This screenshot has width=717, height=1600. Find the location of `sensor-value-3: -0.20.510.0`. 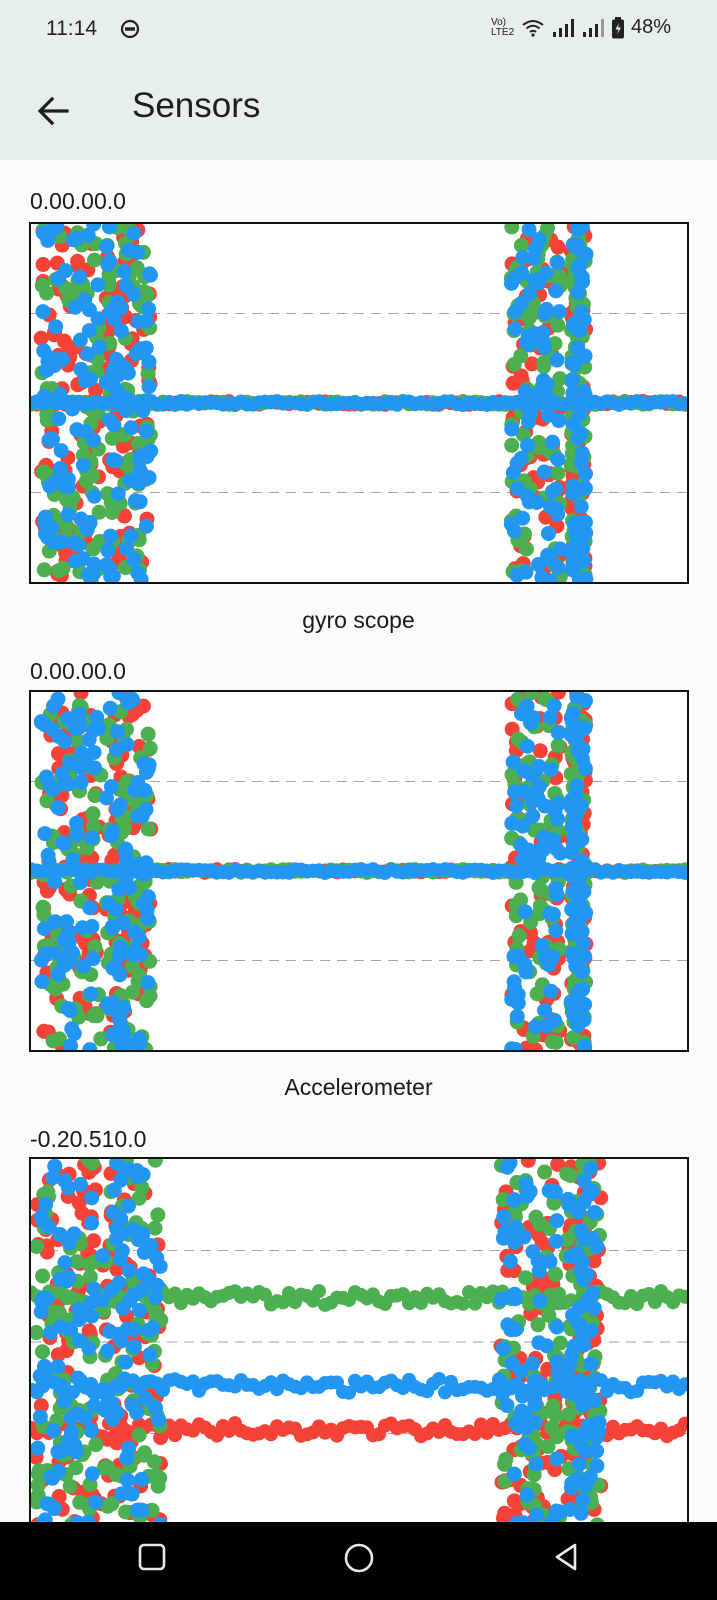

sensor-value-3: -0.20.510.0 is located at coordinates (88, 1139).